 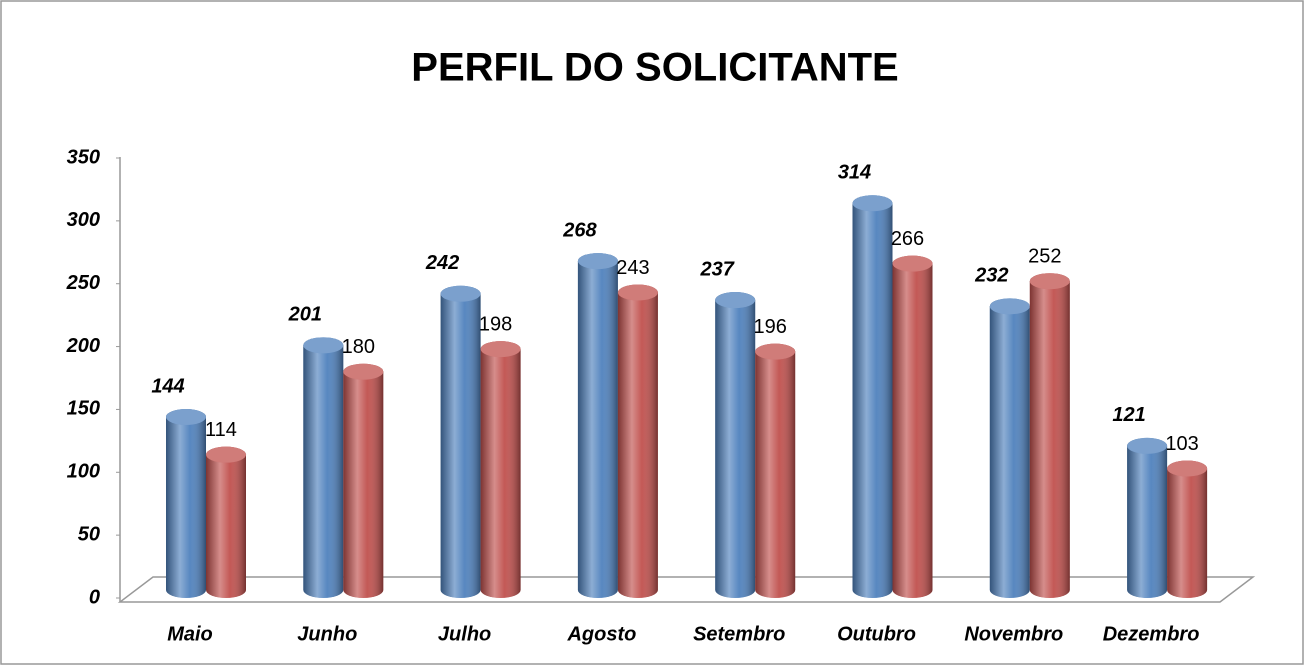 What do you see at coordinates (991, 276) in the screenshot?
I see `data-label: 232` at bounding box center [991, 276].